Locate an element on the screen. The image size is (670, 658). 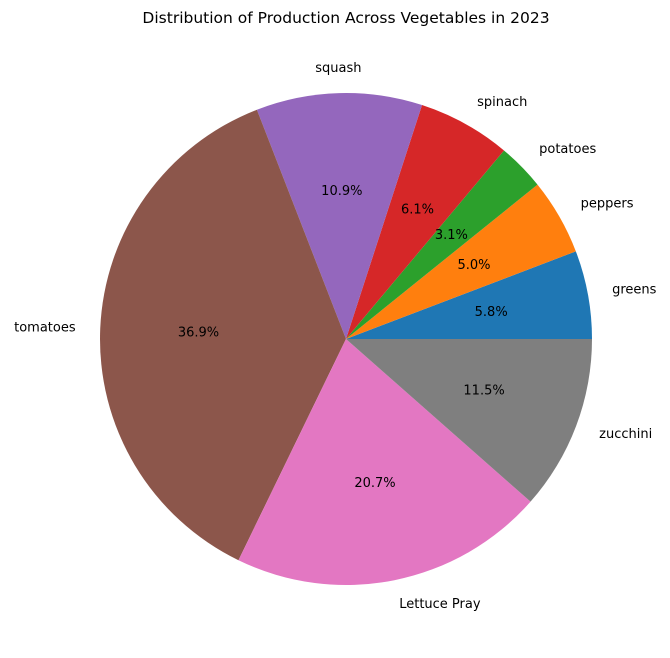
pie-category-label-lettuce-pray: Lettuce Pray is located at coordinates (440, 604).